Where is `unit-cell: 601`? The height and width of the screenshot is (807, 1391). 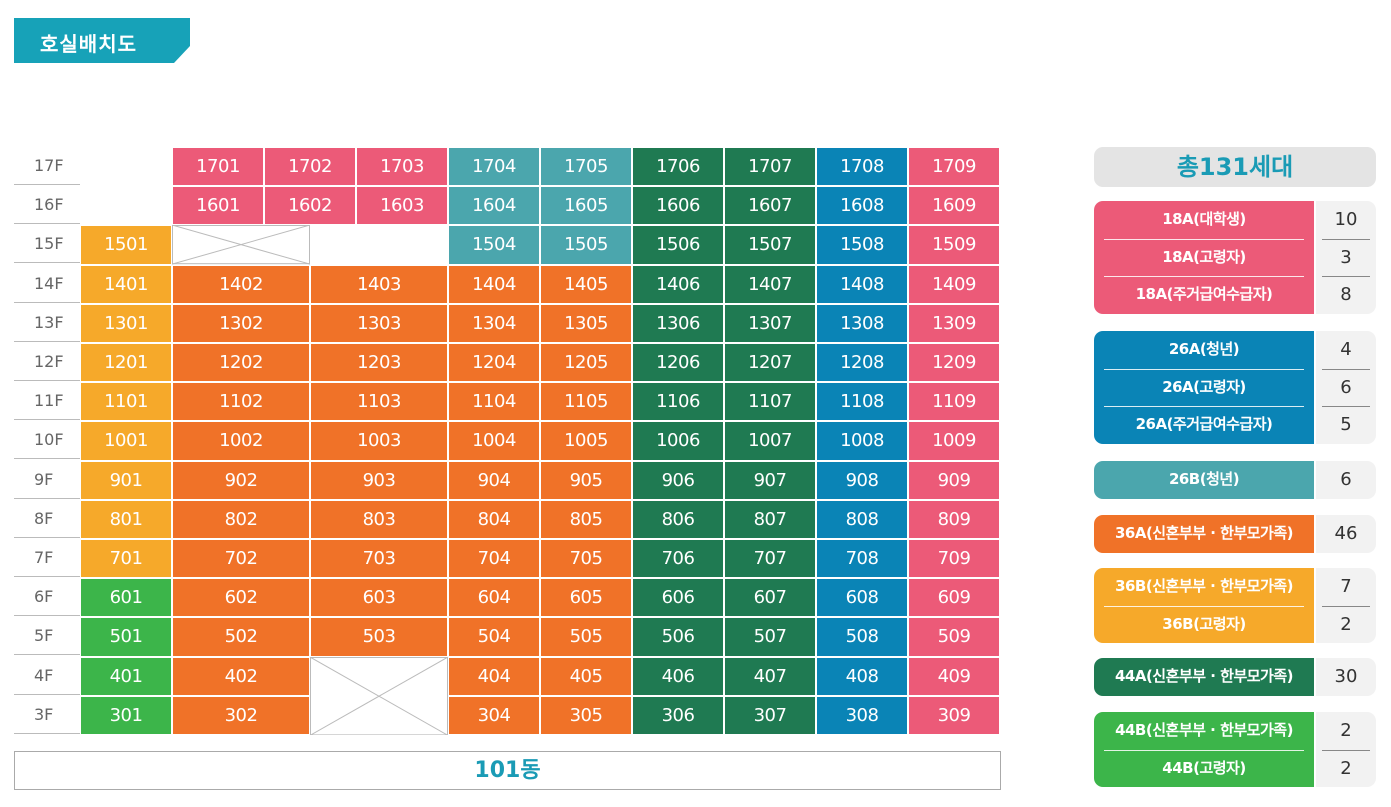
unit-cell: 601 is located at coordinates (126, 598).